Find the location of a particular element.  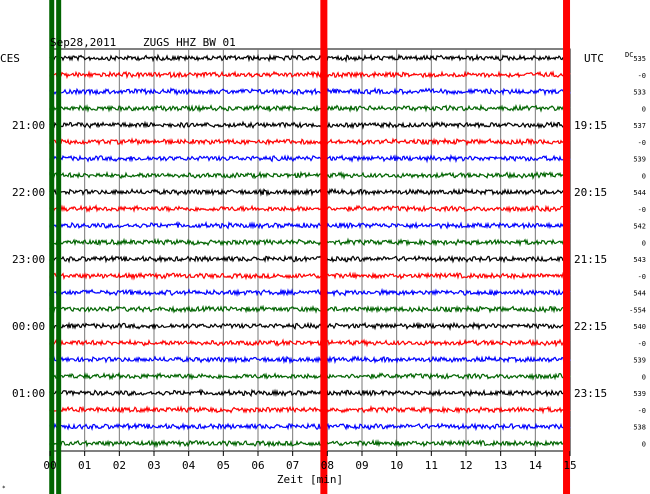

x-tick-label: 11 is located at coordinates (431, 465).